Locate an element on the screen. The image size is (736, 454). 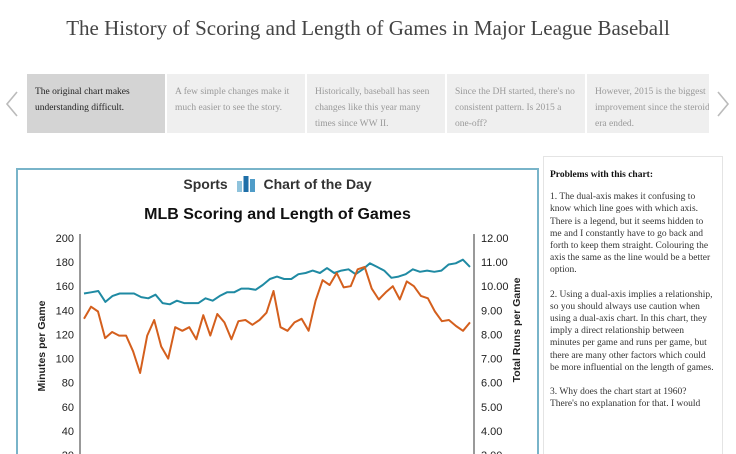
y-left-tick-label: 80 is located at coordinates (68, 384).